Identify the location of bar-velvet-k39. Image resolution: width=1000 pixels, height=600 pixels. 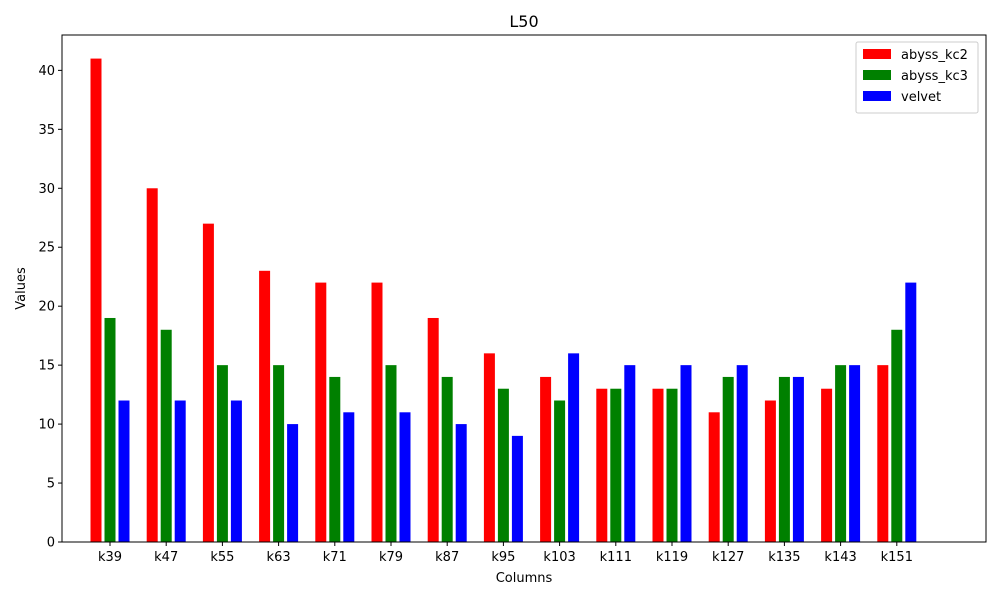
(124, 471).